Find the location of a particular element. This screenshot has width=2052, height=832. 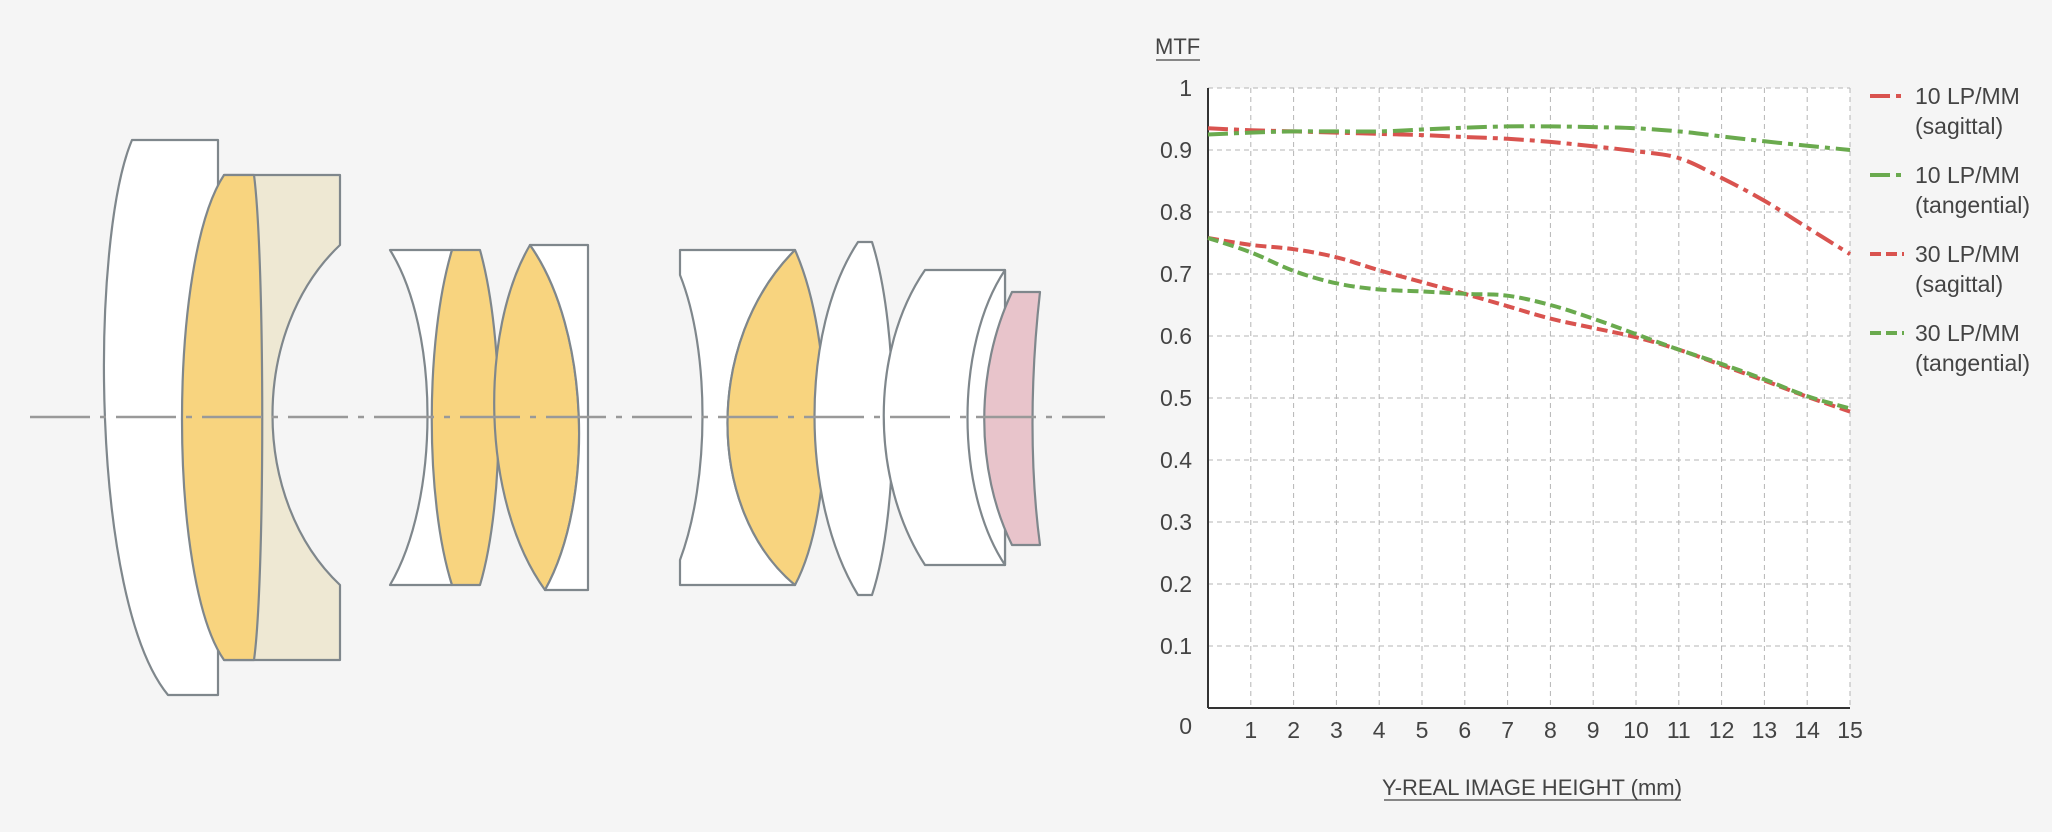

x-tick-label: 15 is located at coordinates (1850, 730).